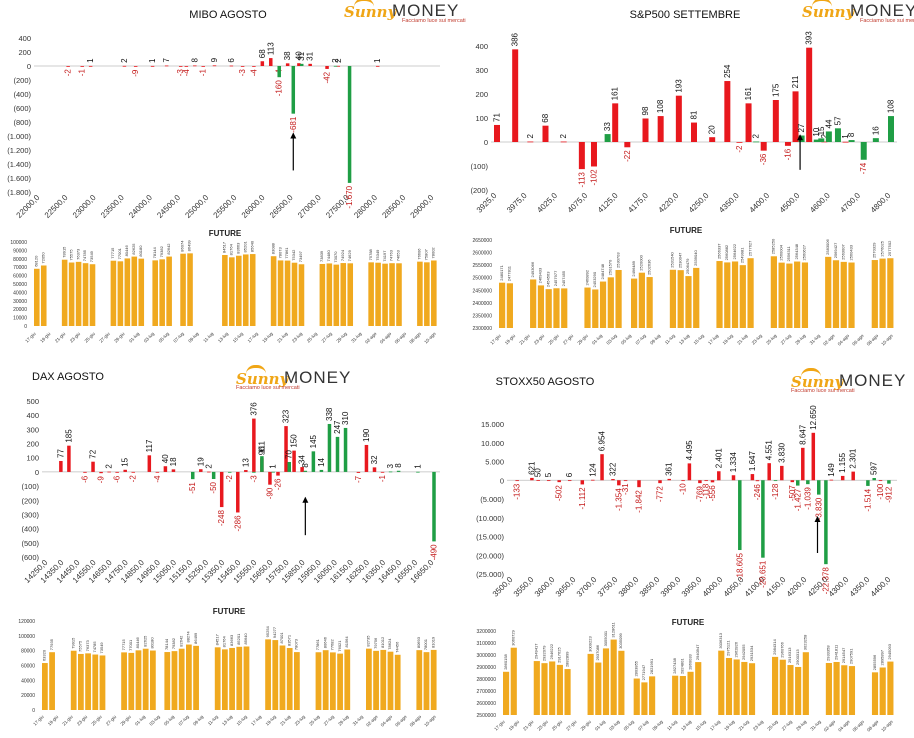 The image size is (914, 738). Describe the element at coordinates (597, 339) in the screenshot. I see `future-date-label: 01-lug` at that location.